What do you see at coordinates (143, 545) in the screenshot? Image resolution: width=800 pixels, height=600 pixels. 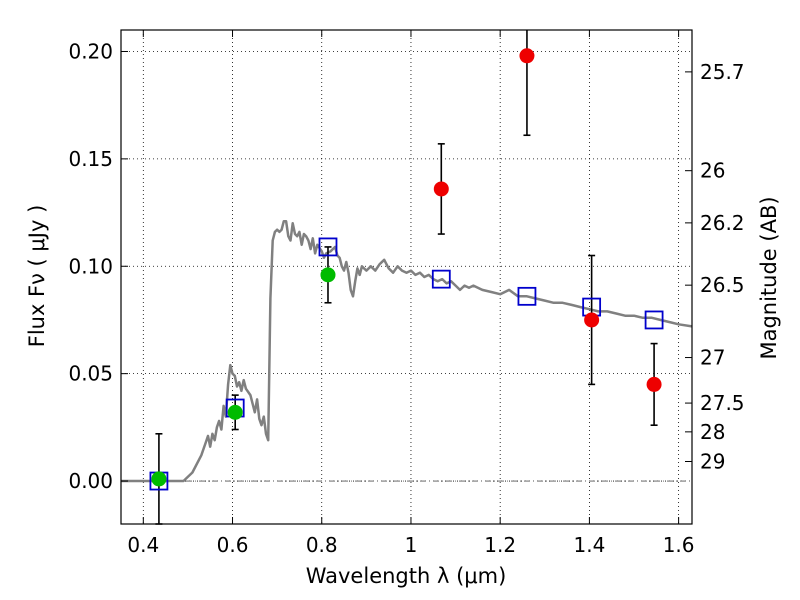 I see `x-tick-label-0: 0.4` at bounding box center [143, 545].